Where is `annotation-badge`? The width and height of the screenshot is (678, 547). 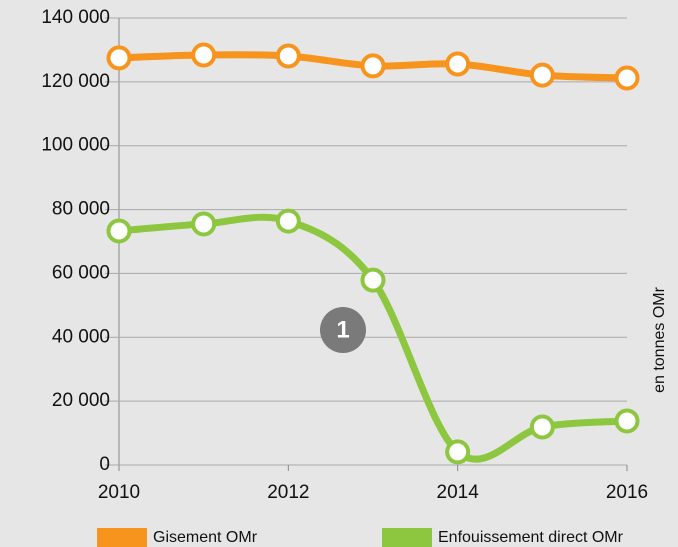 annotation-badge is located at coordinates (343, 330).